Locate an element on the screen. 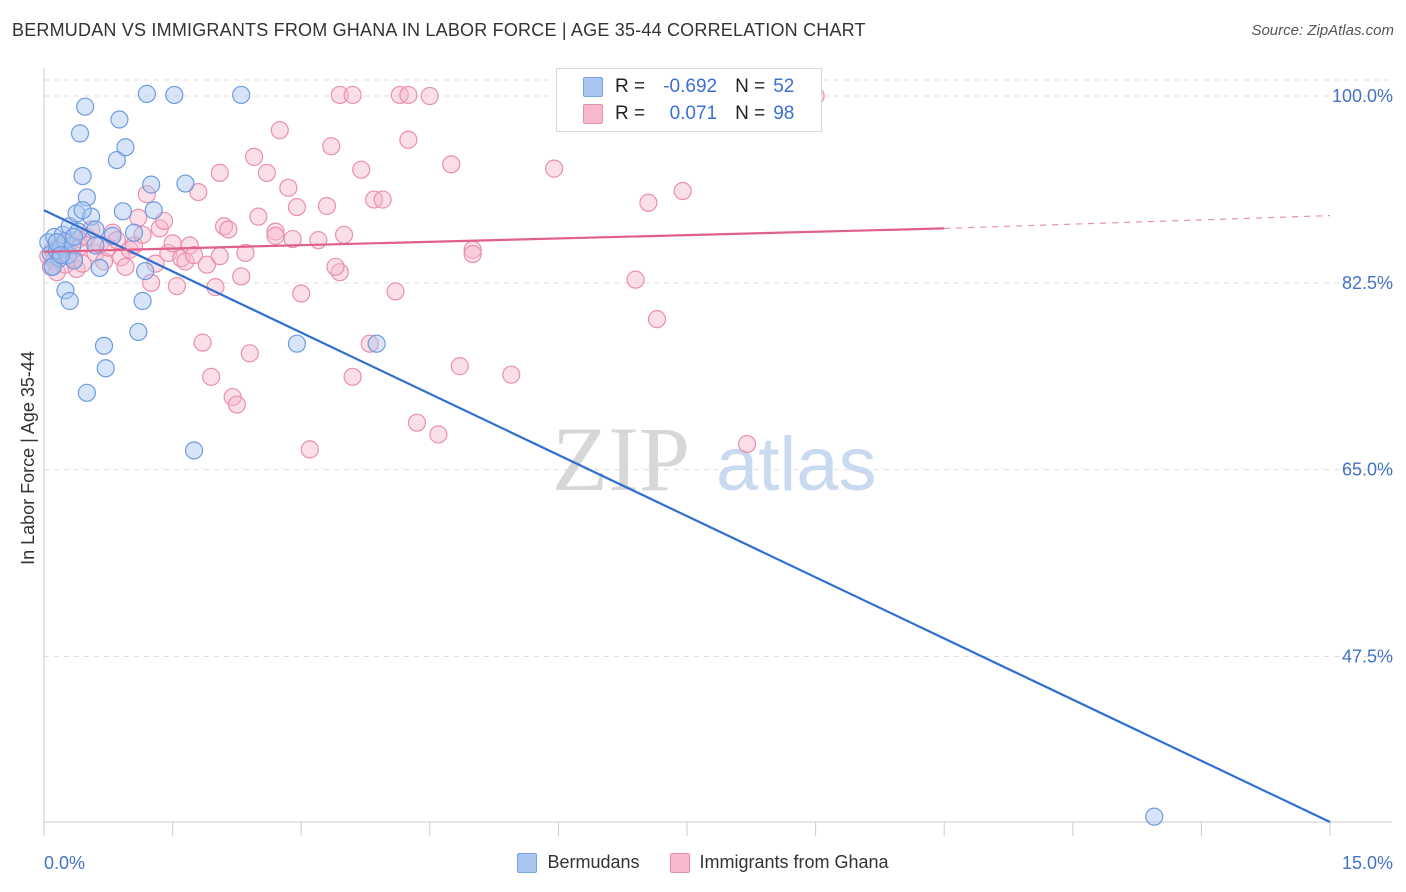  legend-row-ghana: R = 0.071 N = 98 is located at coordinates (688, 114).